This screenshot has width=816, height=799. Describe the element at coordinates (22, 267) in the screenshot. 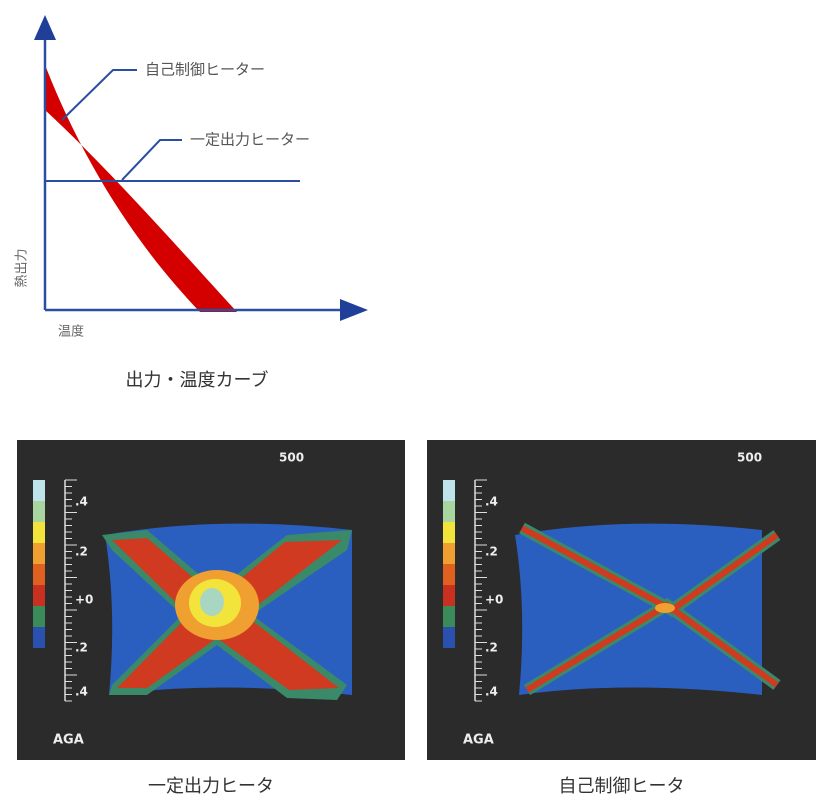

I see `axis-label: 熱出力` at that location.